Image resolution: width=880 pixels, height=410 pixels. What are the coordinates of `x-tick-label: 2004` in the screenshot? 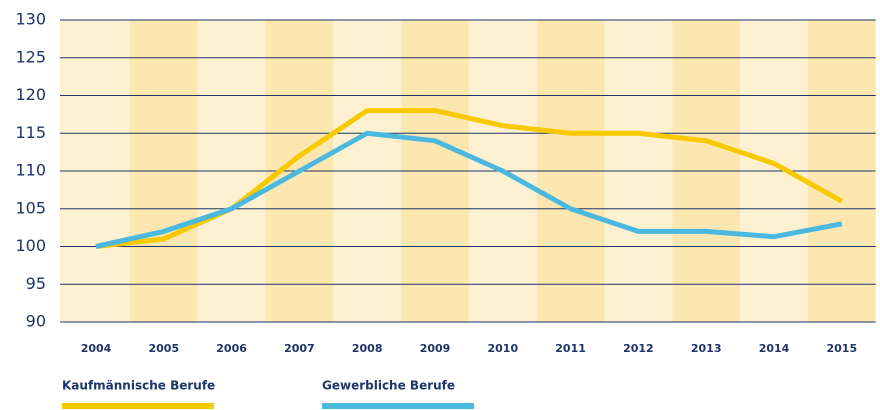 It's located at (96, 348).